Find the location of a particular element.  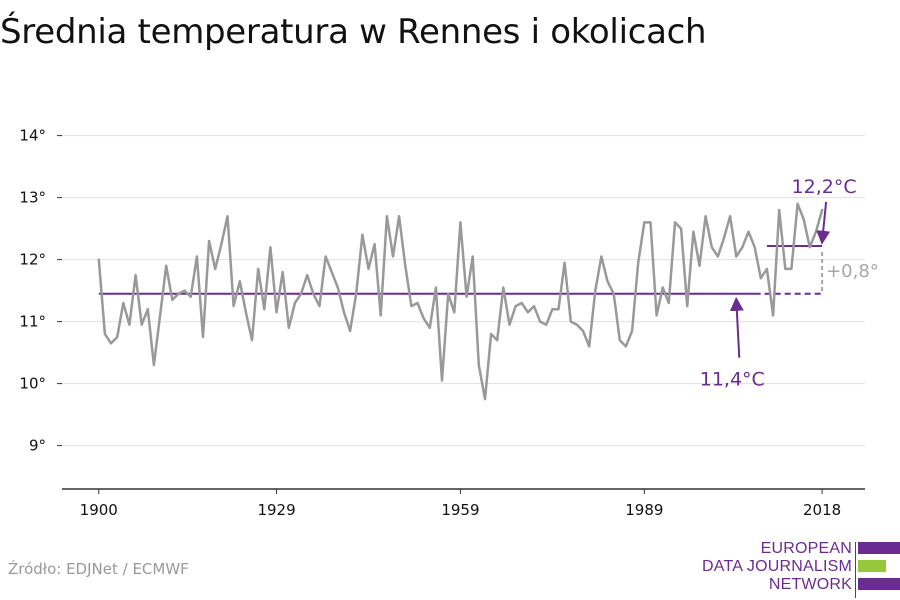

logo-line-1: EUROPEAN is located at coordinates (806, 548).